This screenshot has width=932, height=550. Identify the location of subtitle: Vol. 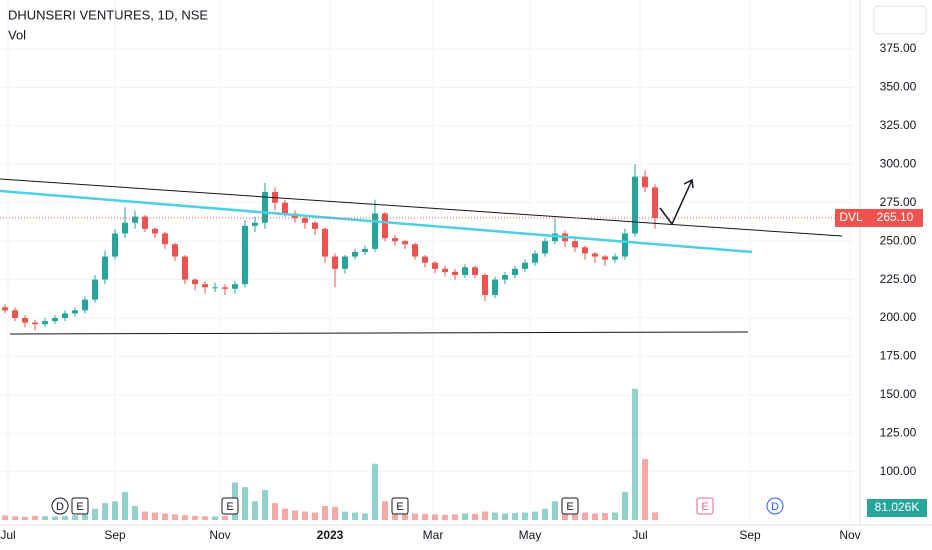
(17, 34).